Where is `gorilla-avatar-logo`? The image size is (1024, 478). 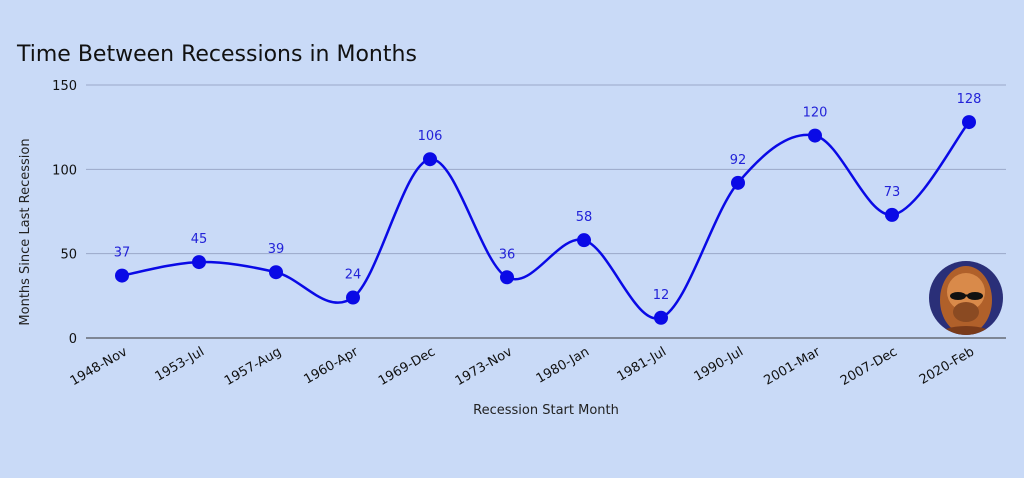 gorilla-avatar-logo is located at coordinates (966, 298).